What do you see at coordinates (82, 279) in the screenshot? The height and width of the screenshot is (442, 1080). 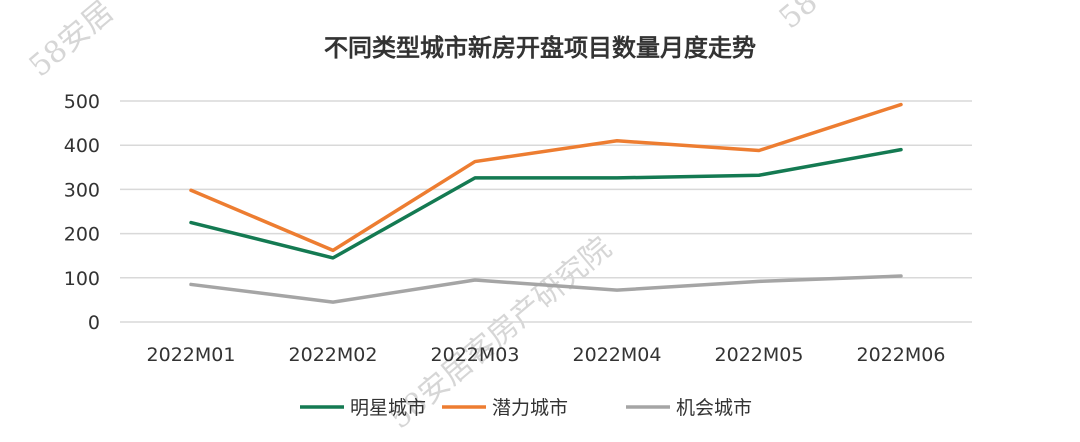 I see `y-tick-label: 100` at bounding box center [82, 279].